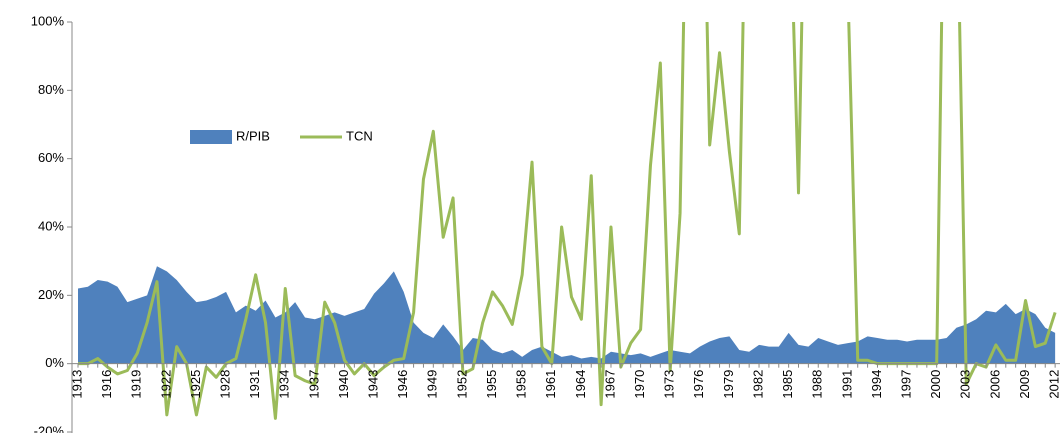  Describe the element at coordinates (106, 384) in the screenshot. I see `x-tick-label: 1916` at that location.